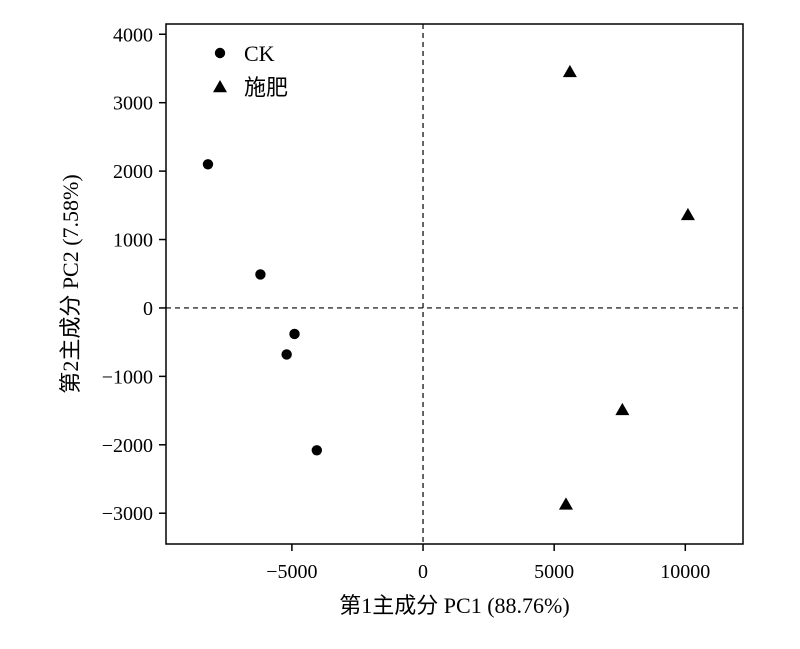 This screenshot has height=649, width=800. What do you see at coordinates (454, 605) in the screenshot?
I see `x-axis-label: 第1主成分 PC1 (88.76%)` at bounding box center [454, 605].